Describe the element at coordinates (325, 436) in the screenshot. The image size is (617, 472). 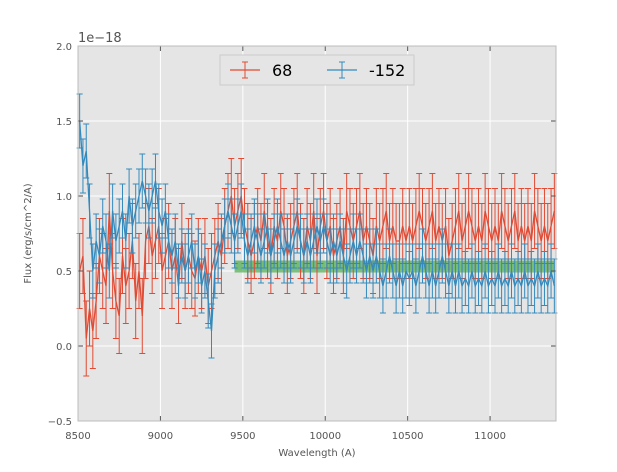
I see `x-tick-label: 10000` at that location.